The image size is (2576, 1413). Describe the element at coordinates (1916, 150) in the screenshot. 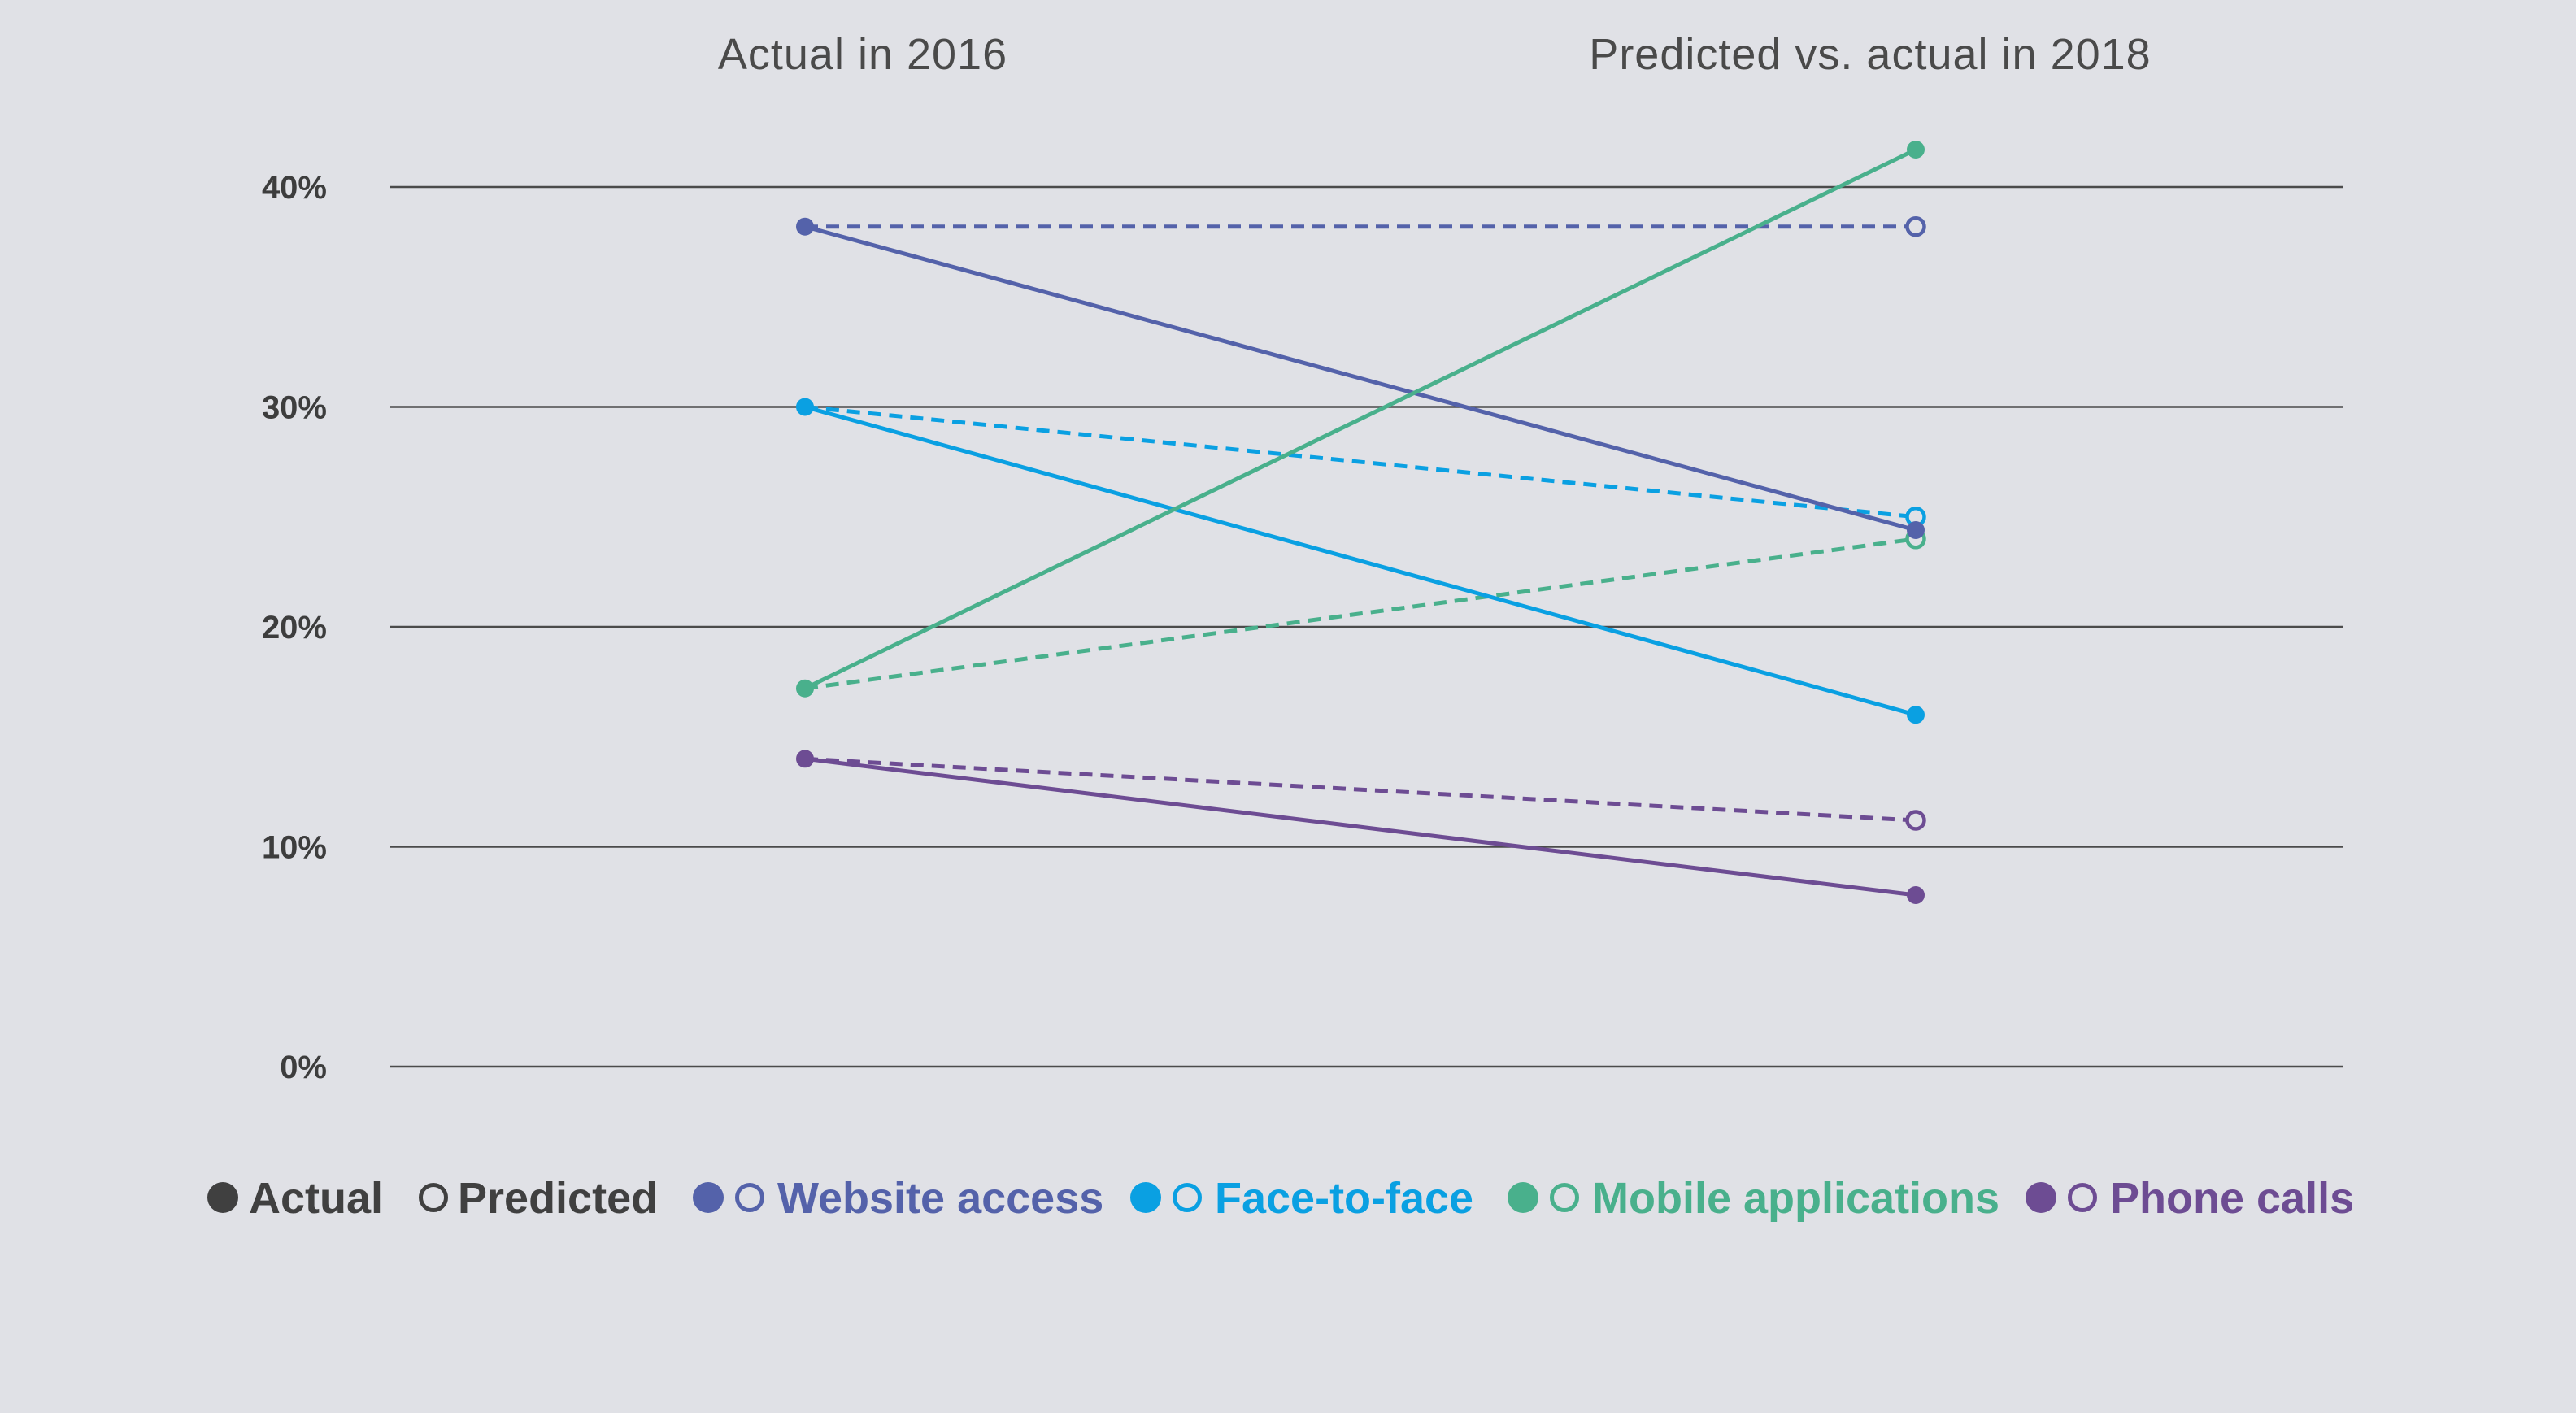

I see `mobile-applications-actual-2018-point` at that location.